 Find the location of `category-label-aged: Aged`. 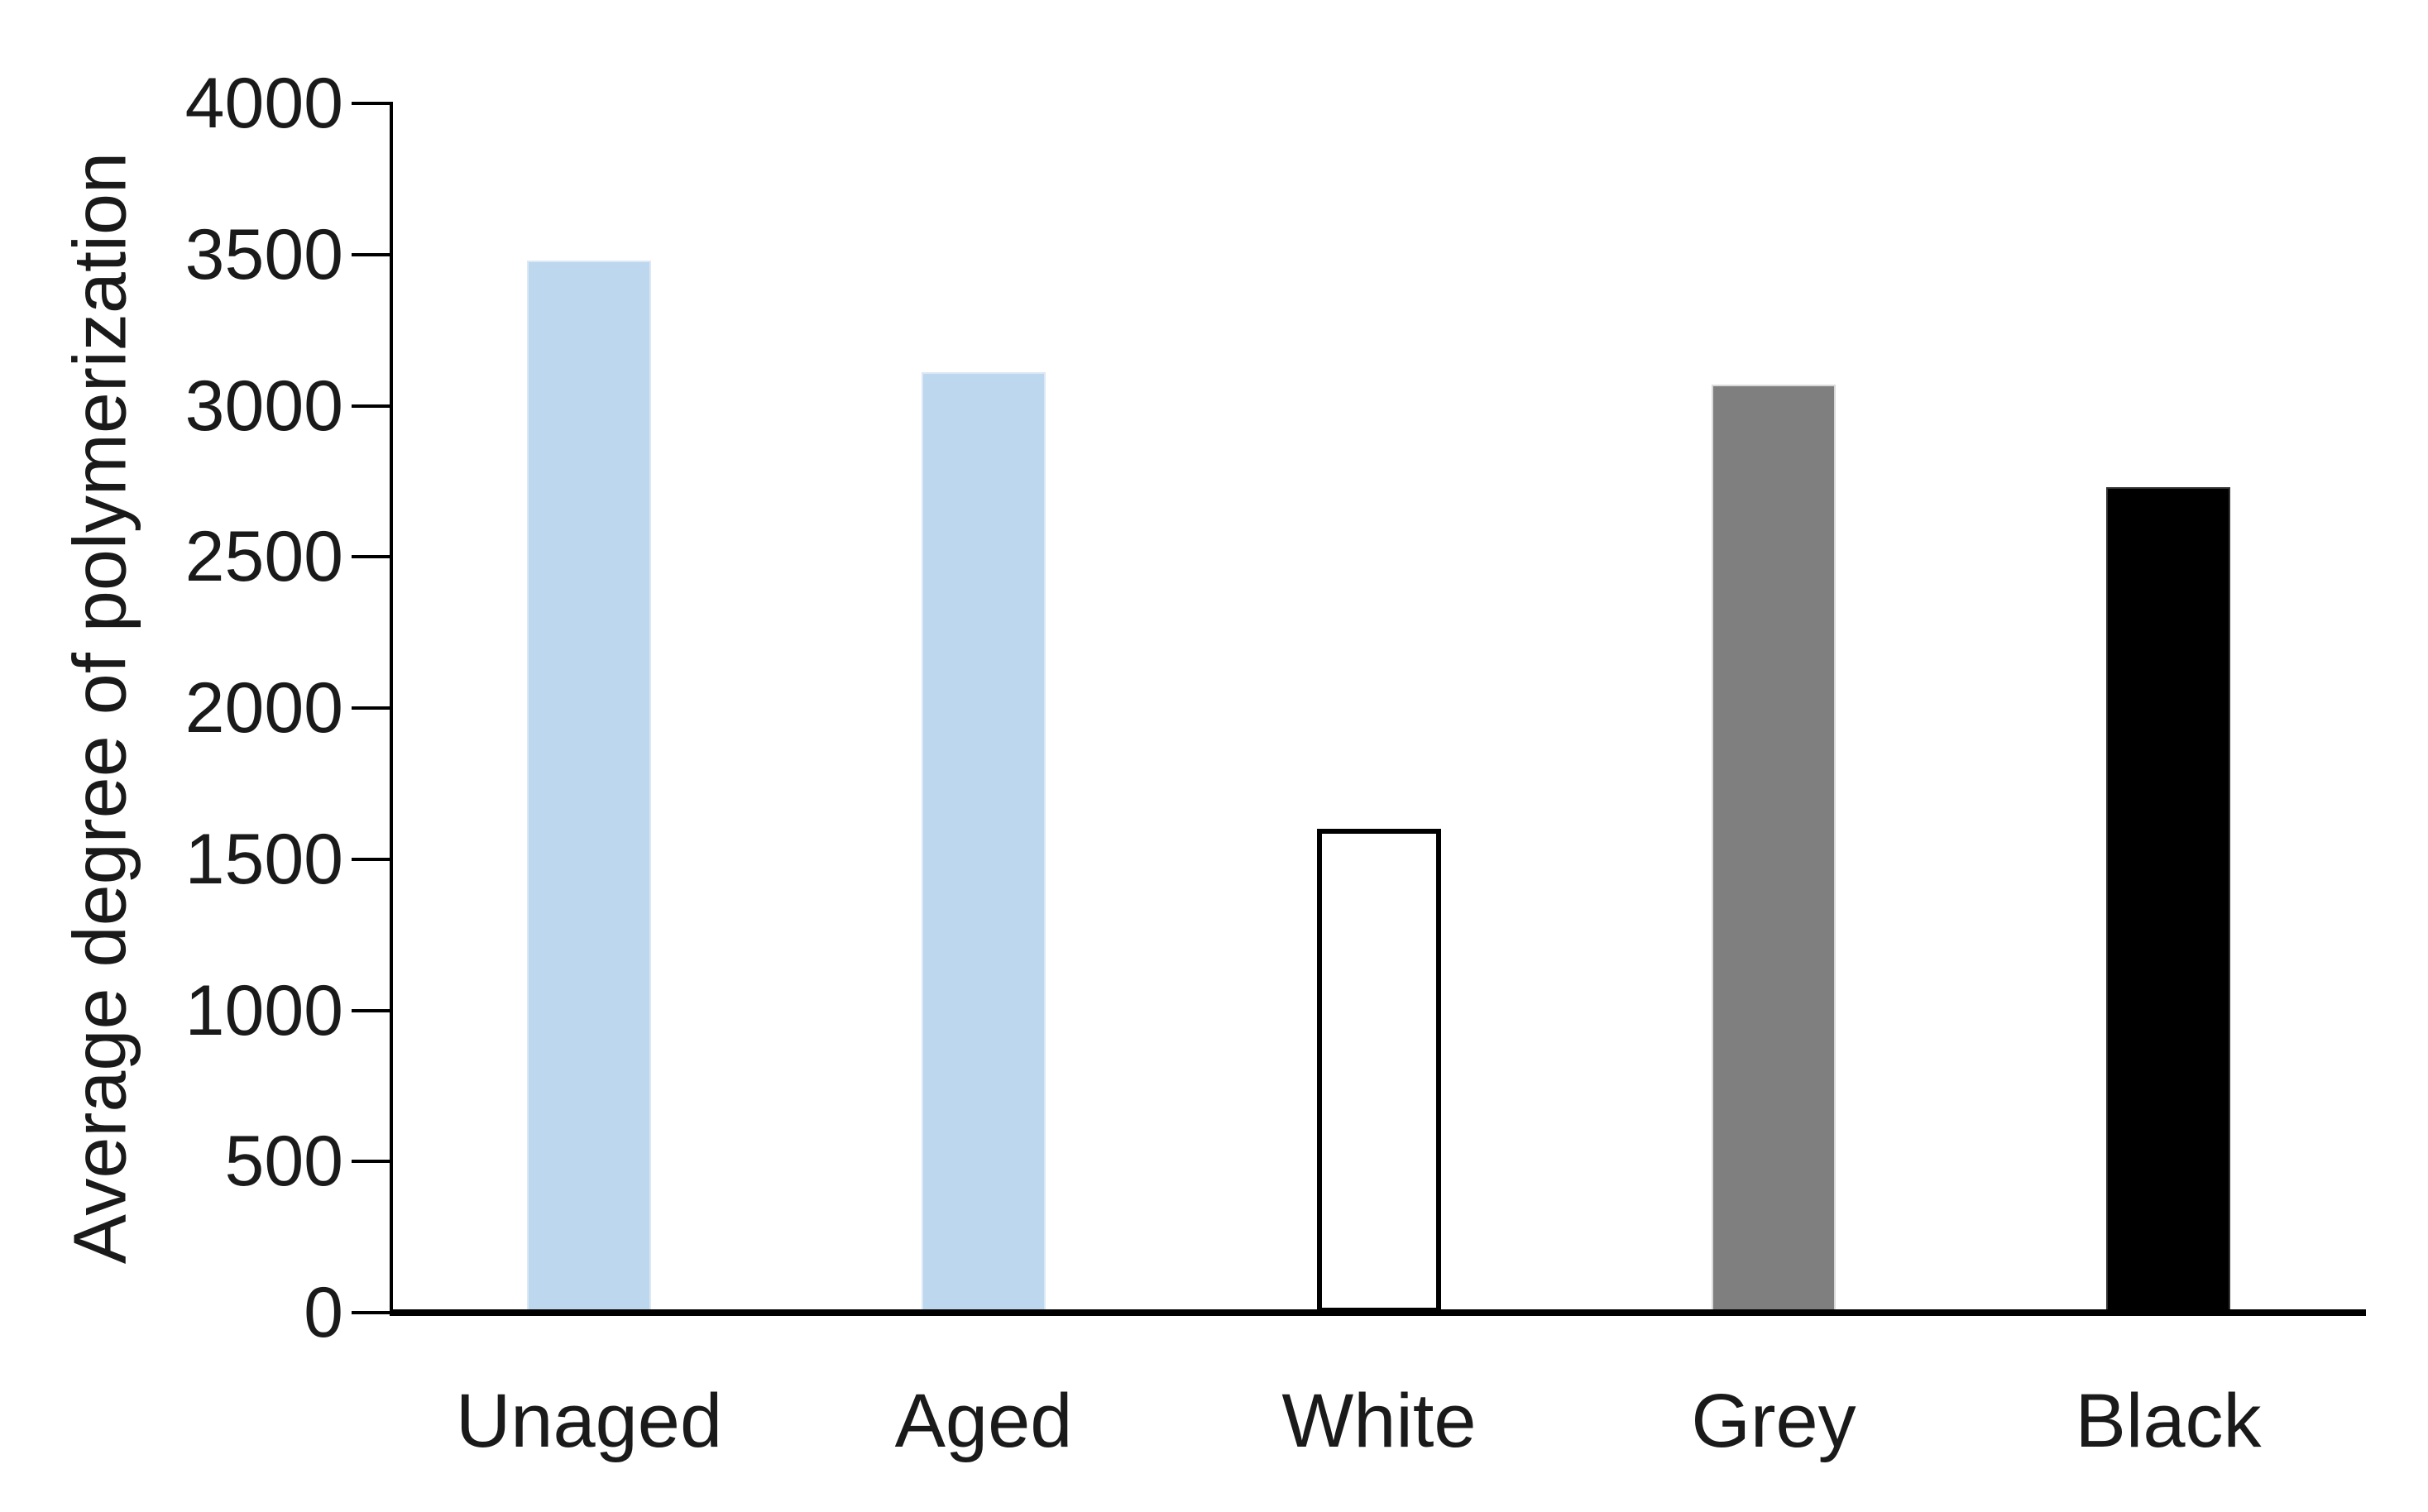

category-label-aged: Aged is located at coordinates (983, 1421).